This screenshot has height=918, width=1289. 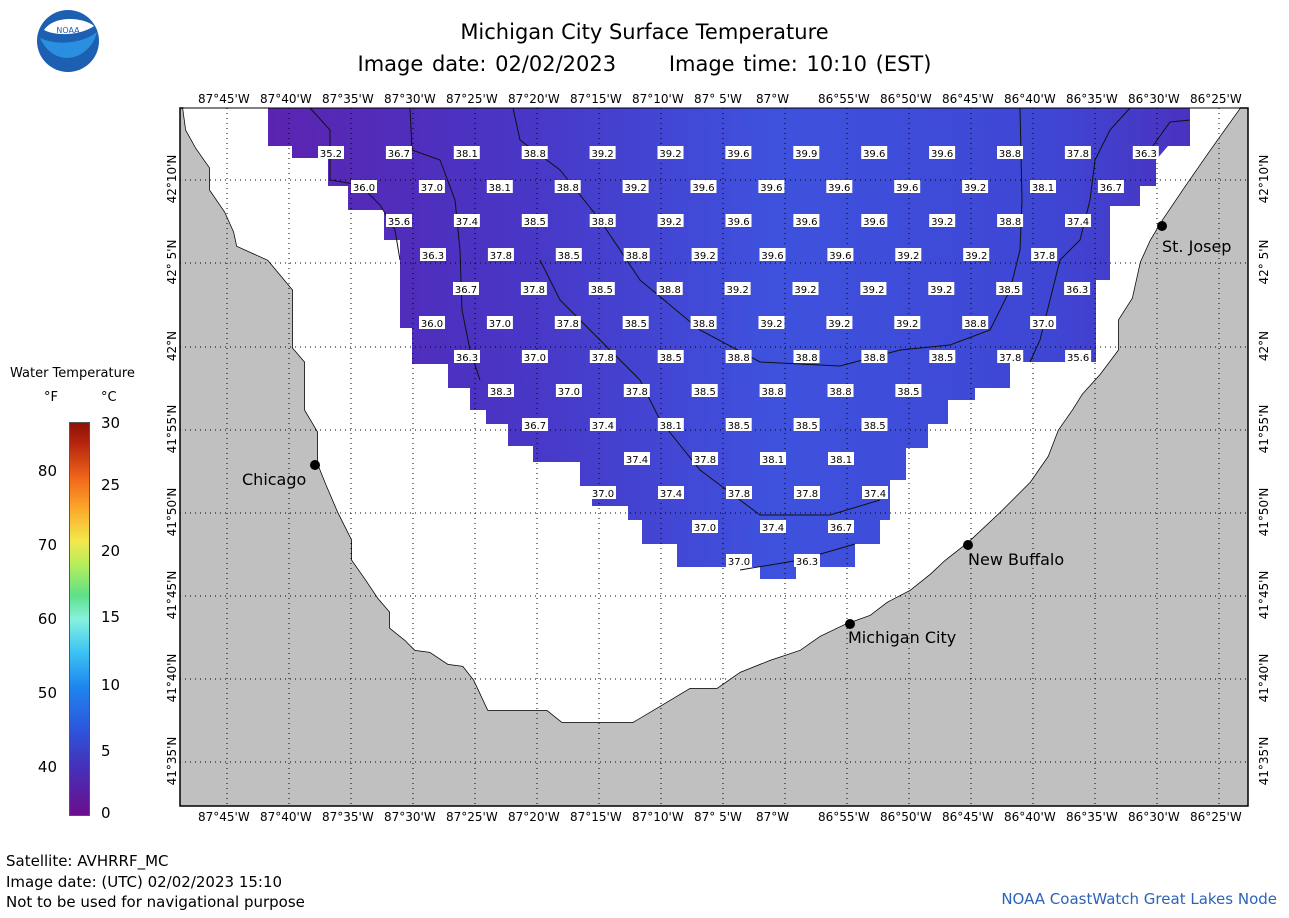 I want to click on lon-label-bottom: 86°45'W, so click(x=968, y=817).